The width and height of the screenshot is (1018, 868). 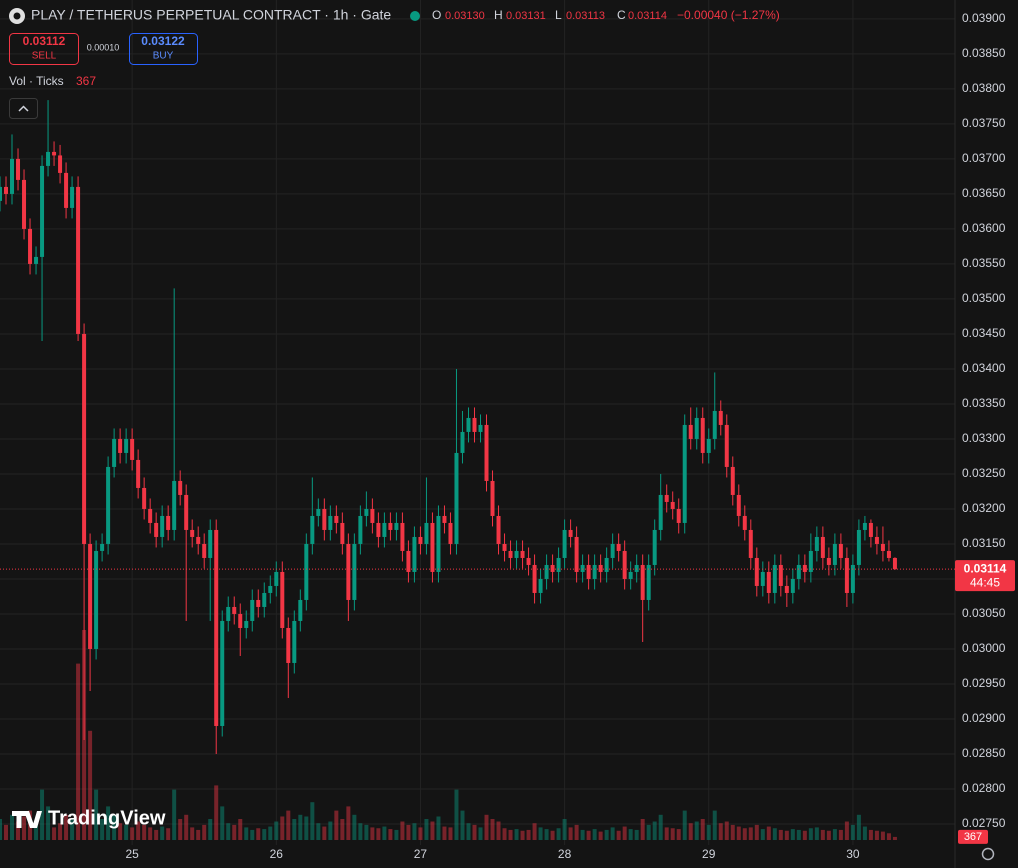 I want to click on y-tick-label: 0.03000, so click(x=984, y=648).